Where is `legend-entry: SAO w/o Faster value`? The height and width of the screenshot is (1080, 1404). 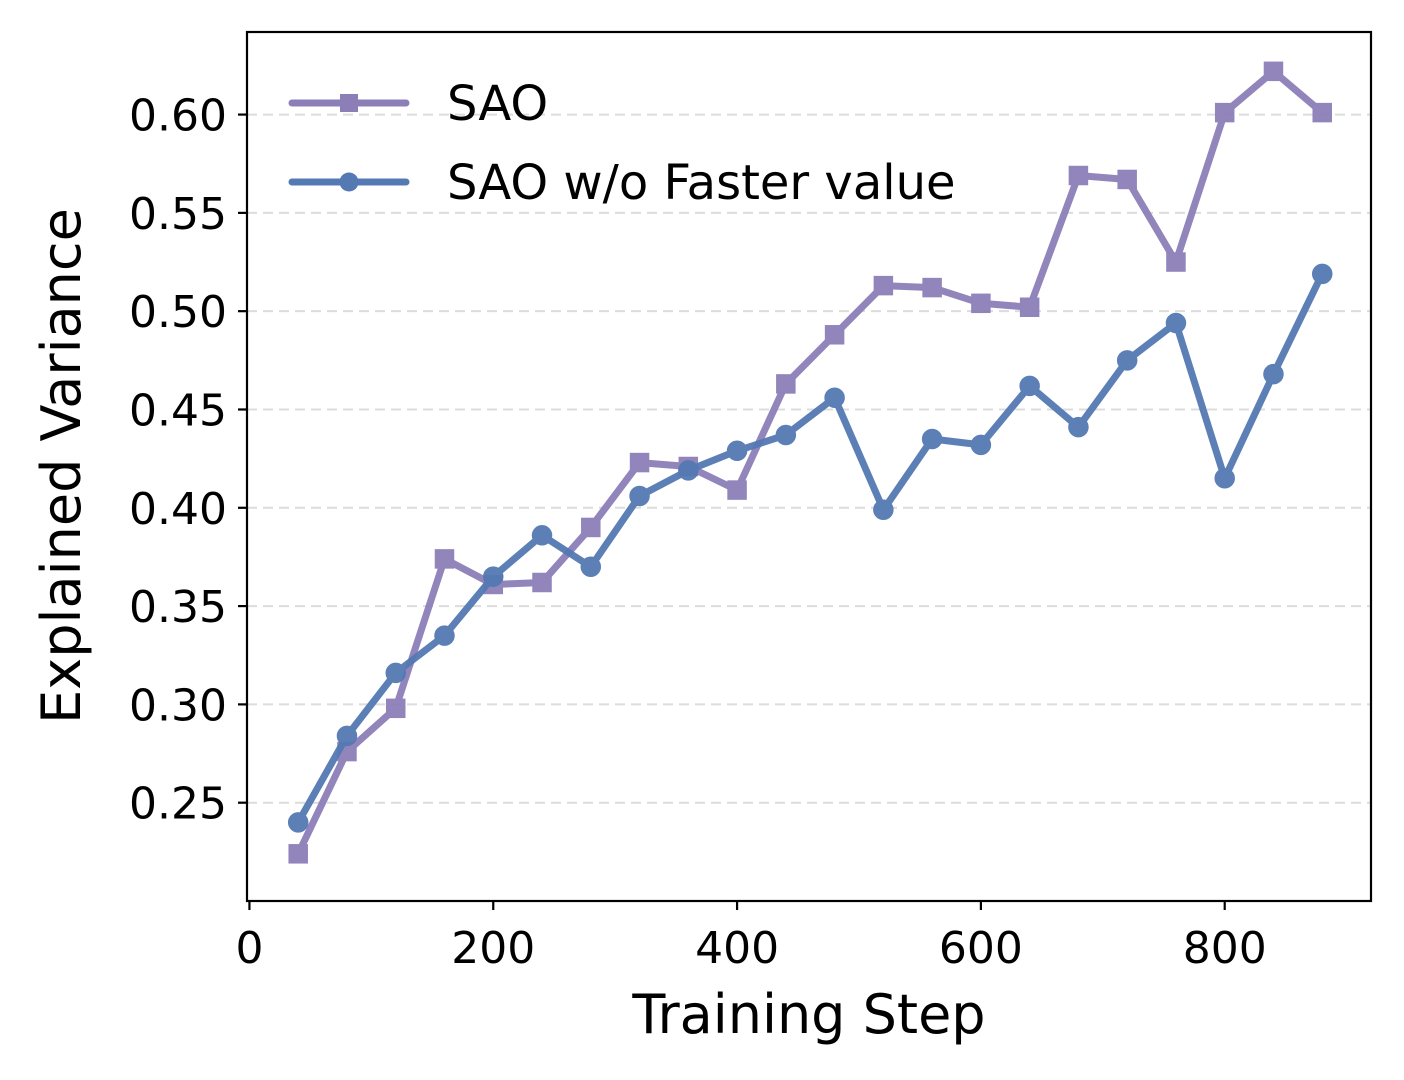 legend-entry: SAO w/o Faster value is located at coordinates (622, 183).